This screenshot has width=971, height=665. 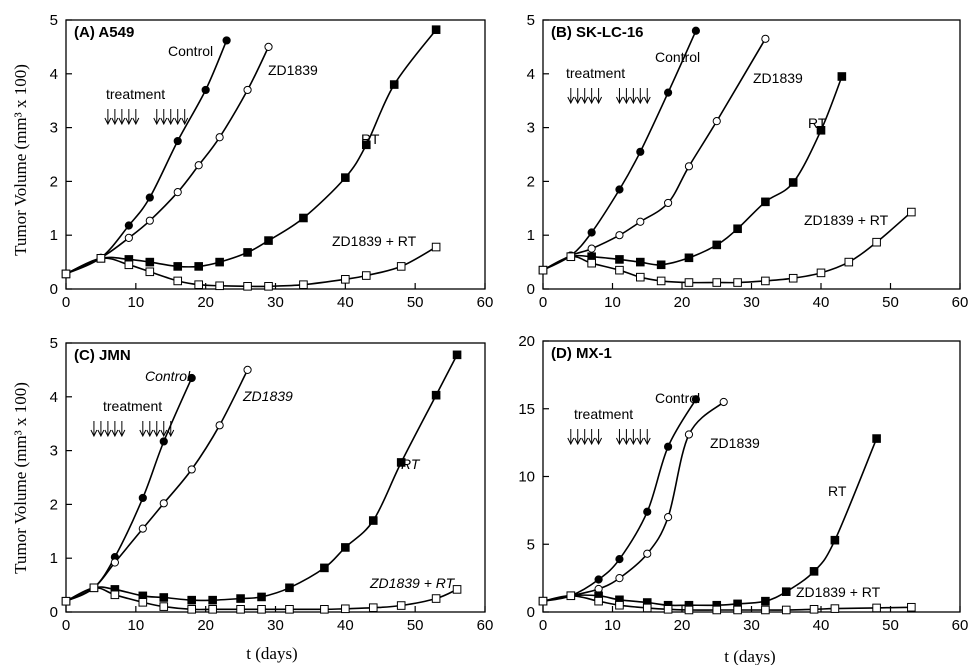 I want to click on y-tick-label: 3, so click(x=531, y=128).